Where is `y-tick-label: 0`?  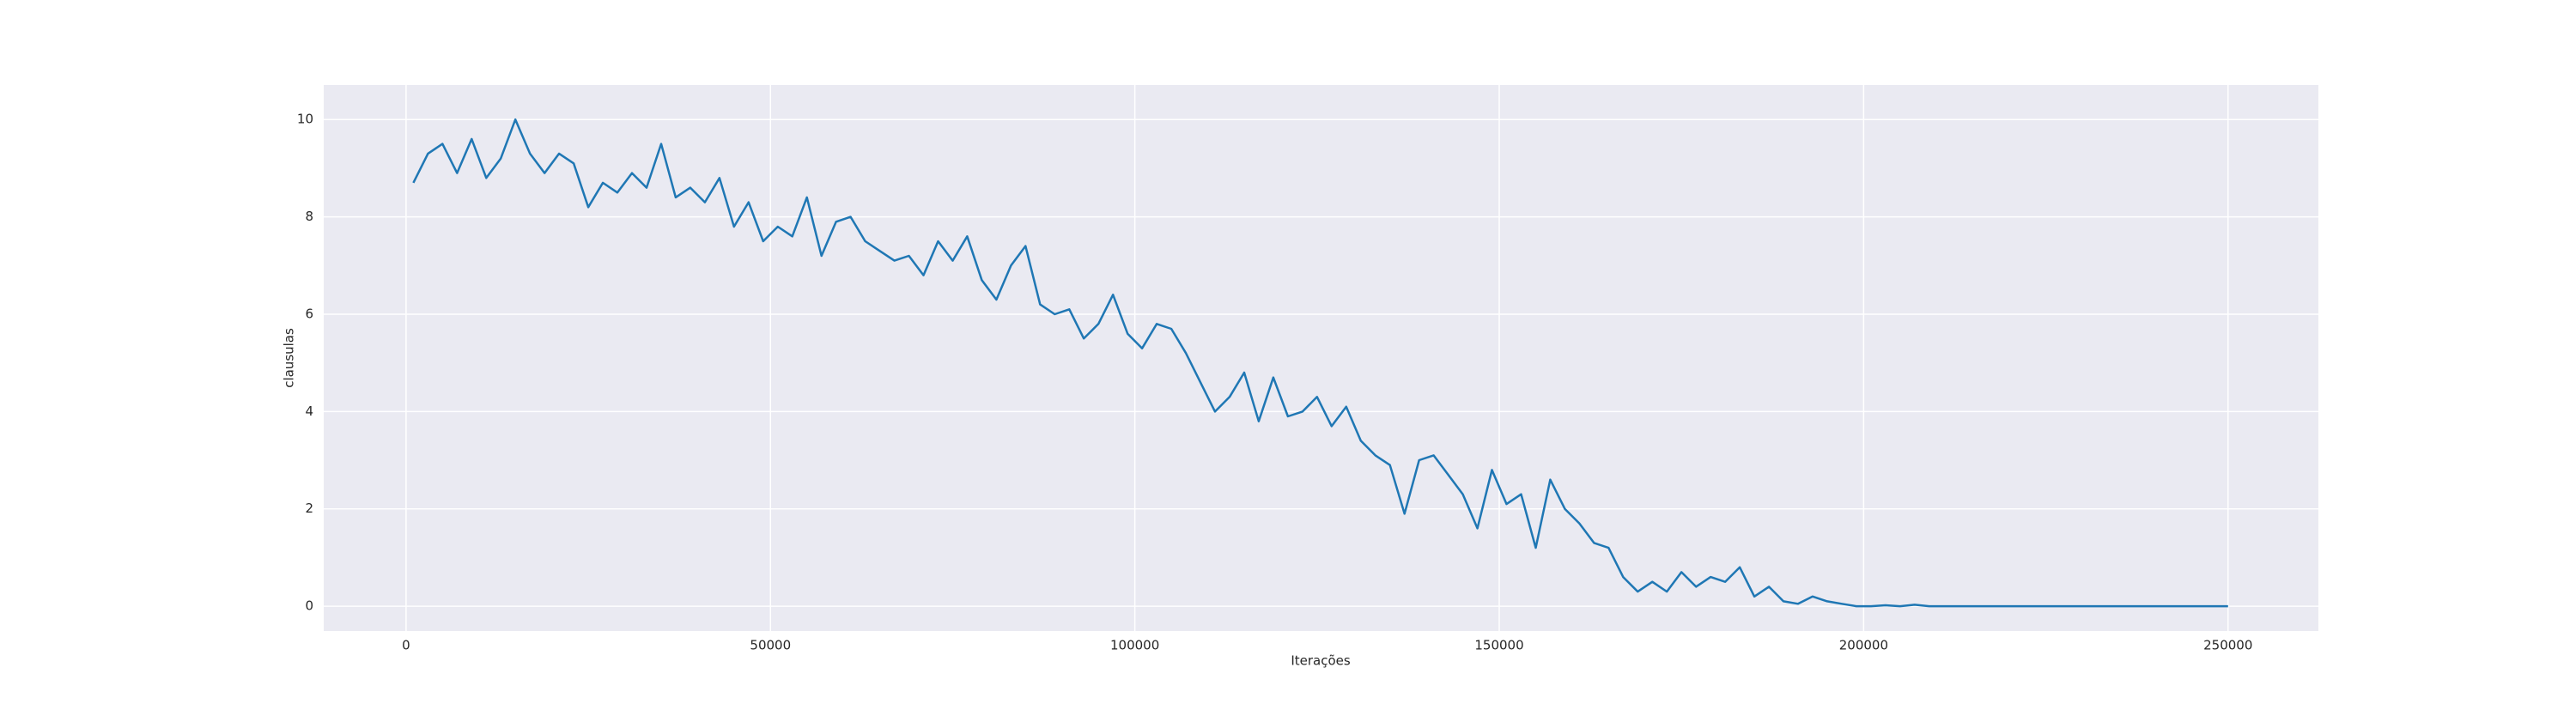 y-tick-label: 0 is located at coordinates (309, 606).